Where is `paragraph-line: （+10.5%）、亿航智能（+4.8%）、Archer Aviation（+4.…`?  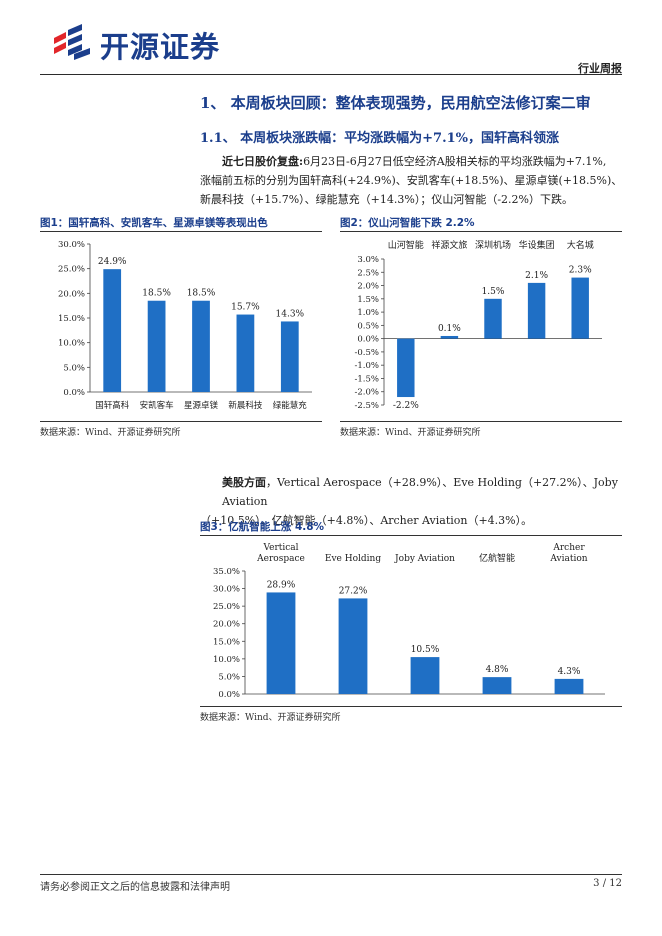
paragraph-line: （+10.5%）、亿航智能（+4.8%）、Archer Aviation（+4.… is located at coordinates (366, 520).